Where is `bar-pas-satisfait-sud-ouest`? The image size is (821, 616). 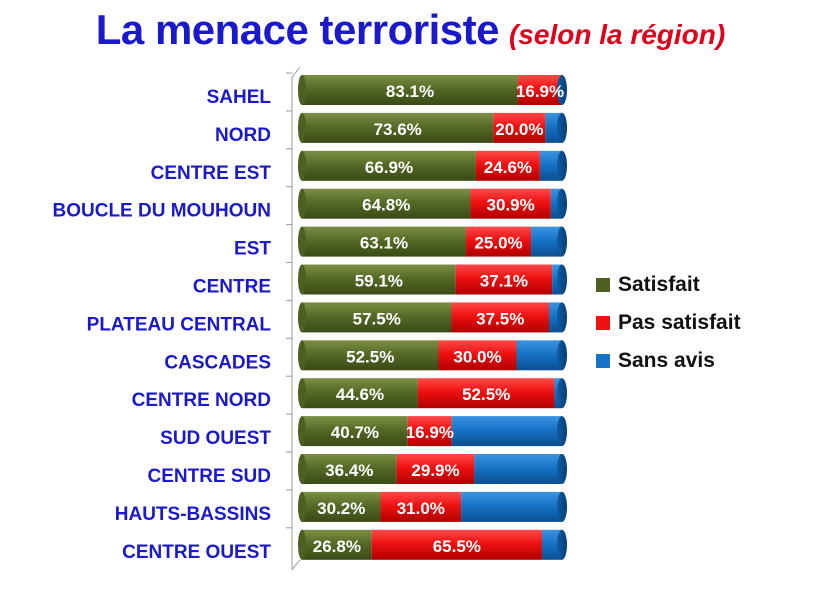 bar-pas-satisfait-sud-ouest is located at coordinates (429, 431).